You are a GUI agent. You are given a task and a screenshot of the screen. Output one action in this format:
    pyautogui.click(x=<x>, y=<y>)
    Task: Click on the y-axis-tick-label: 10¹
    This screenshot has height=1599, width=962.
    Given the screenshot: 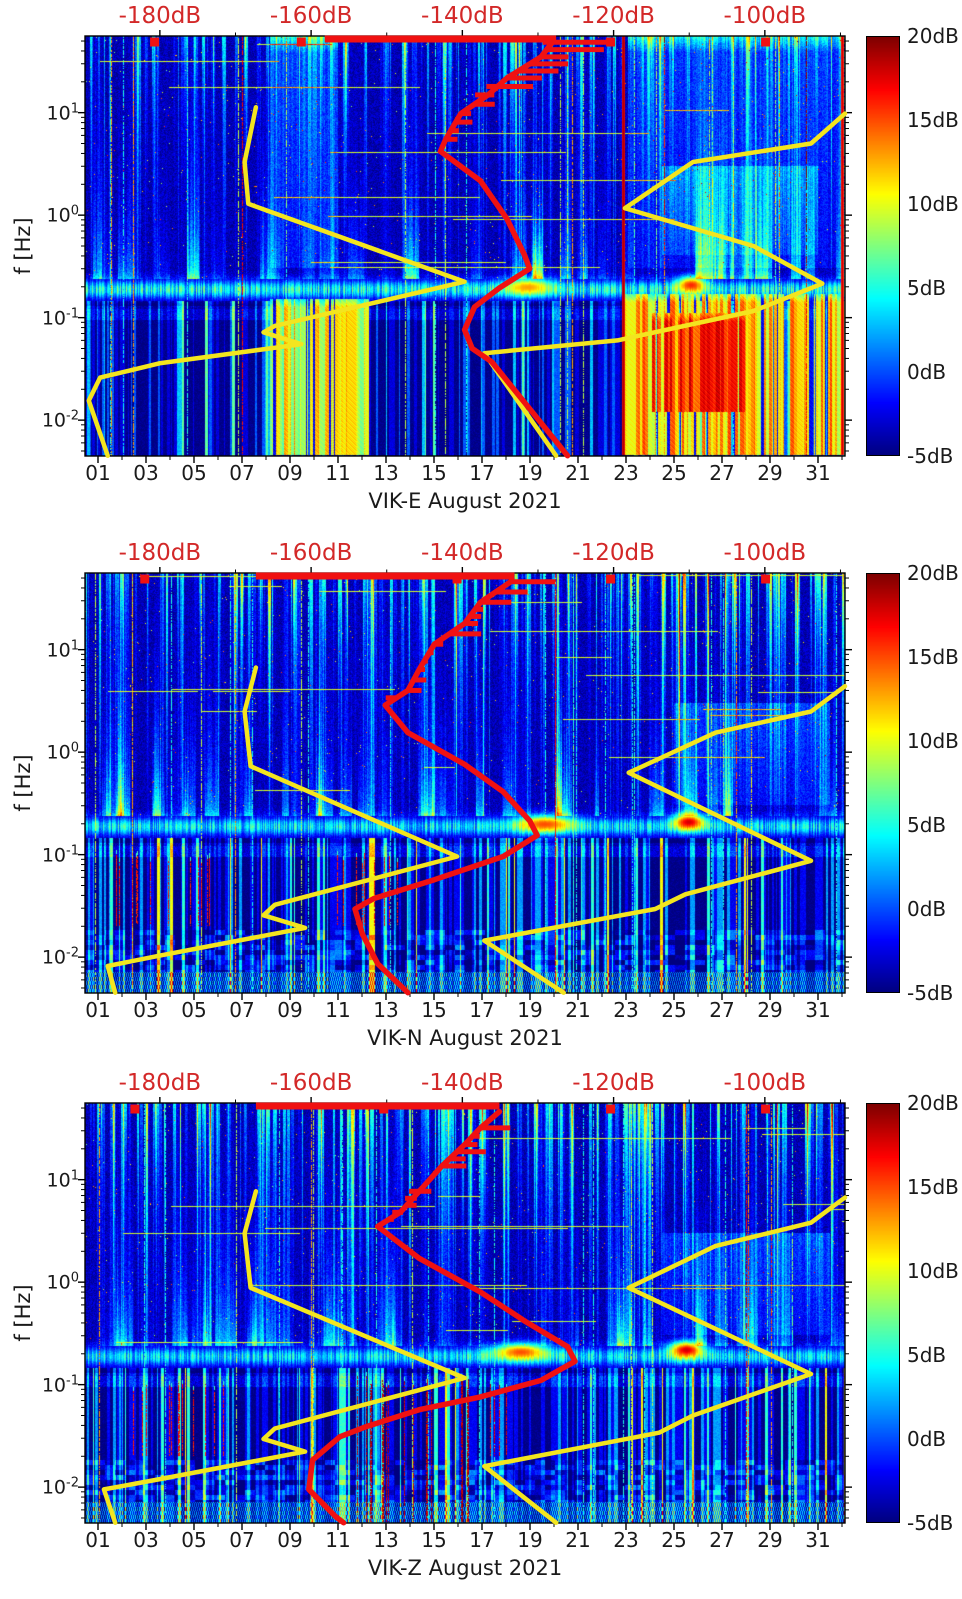 What is the action you would take?
    pyautogui.click(x=63, y=112)
    